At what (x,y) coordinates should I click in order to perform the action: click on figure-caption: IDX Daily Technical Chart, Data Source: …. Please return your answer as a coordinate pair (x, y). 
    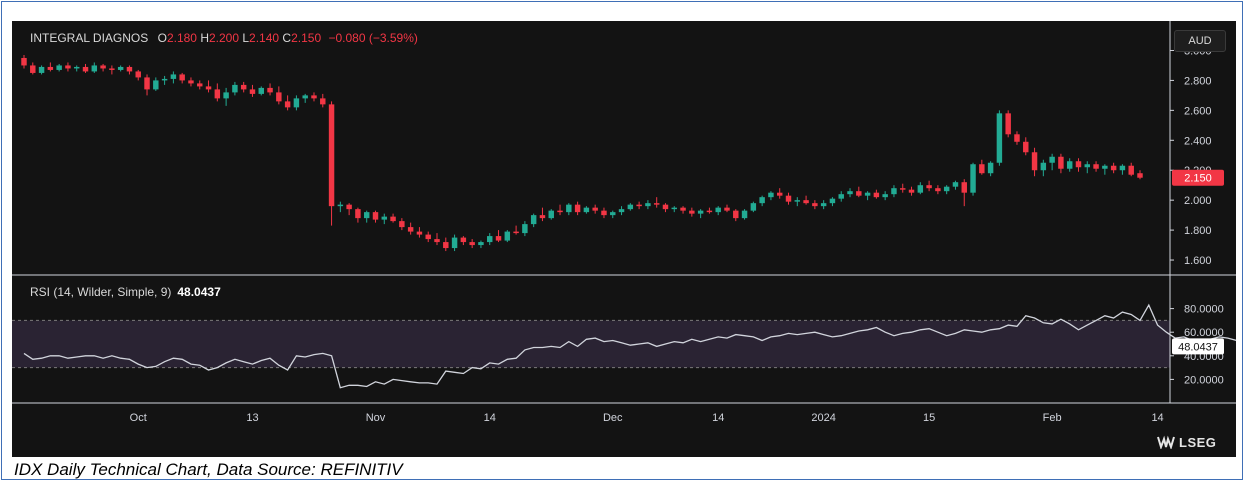
    Looking at the image, I should click on (208, 469).